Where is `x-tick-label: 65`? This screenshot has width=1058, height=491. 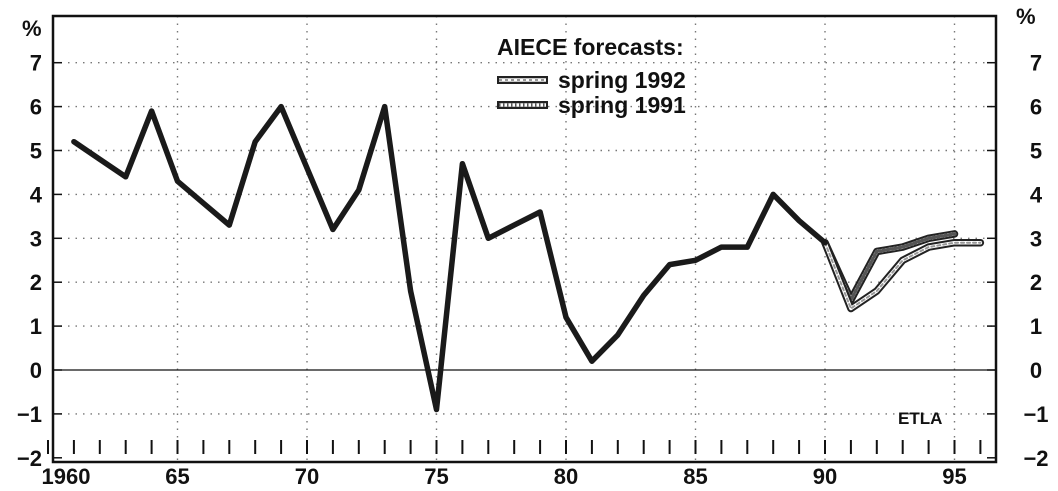 x-tick-label: 65 is located at coordinates (177, 476).